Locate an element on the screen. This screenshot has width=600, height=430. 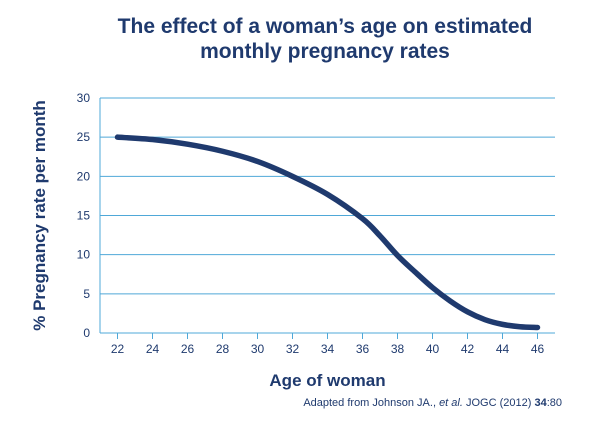
x-tick-label-34: 34 is located at coordinates (328, 349).